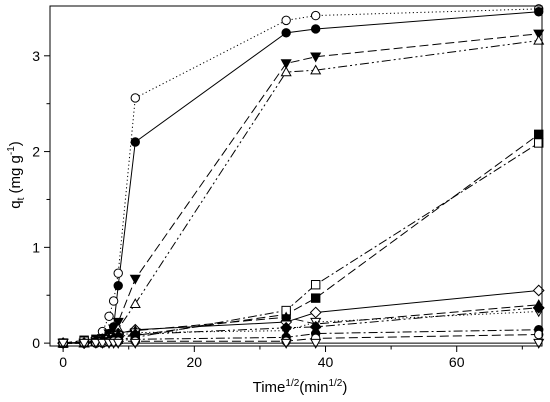 Image resolution: width=550 pixels, height=402 pixels. I want to click on x-tick-label: 20, so click(195, 362).